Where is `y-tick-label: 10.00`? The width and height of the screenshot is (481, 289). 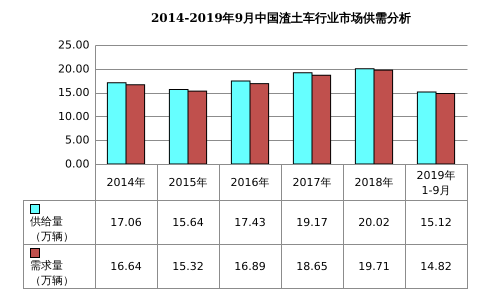 y-tick-label: 10.00 is located at coordinates (74, 116).